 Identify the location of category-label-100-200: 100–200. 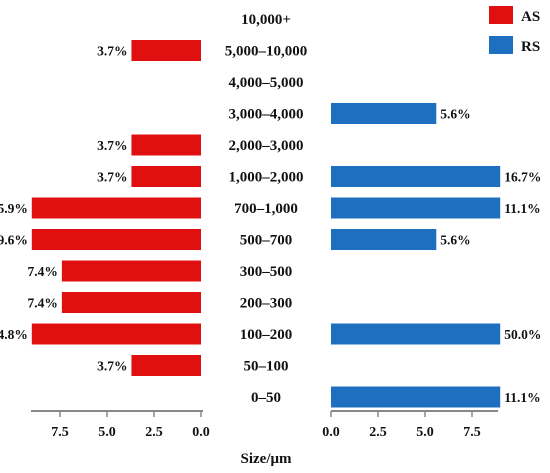
(266, 335).